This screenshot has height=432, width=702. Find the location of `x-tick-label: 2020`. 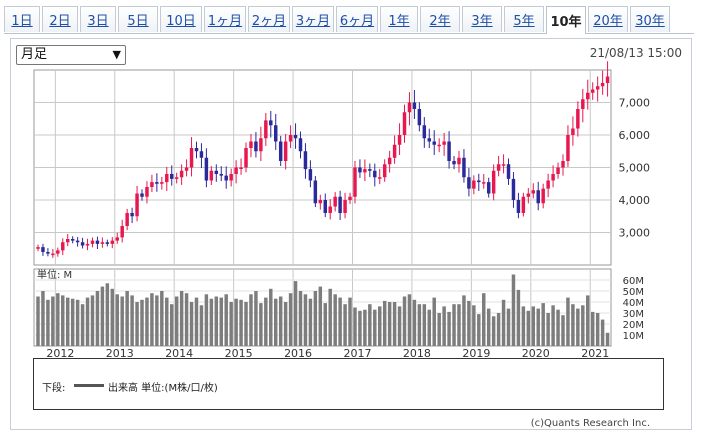

x-tick-label: 2020 is located at coordinates (536, 353).